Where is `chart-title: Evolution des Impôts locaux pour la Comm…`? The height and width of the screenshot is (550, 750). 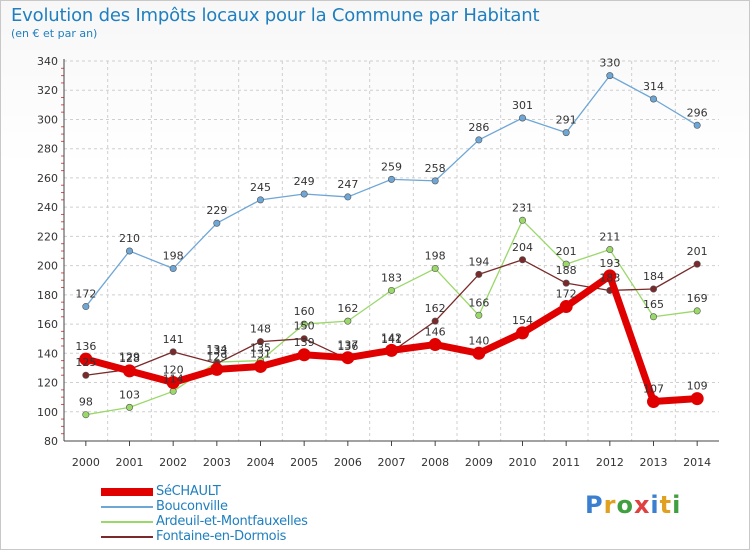
chart-title: Evolution des Impôts locaux pour la Comm… is located at coordinates (275, 15).